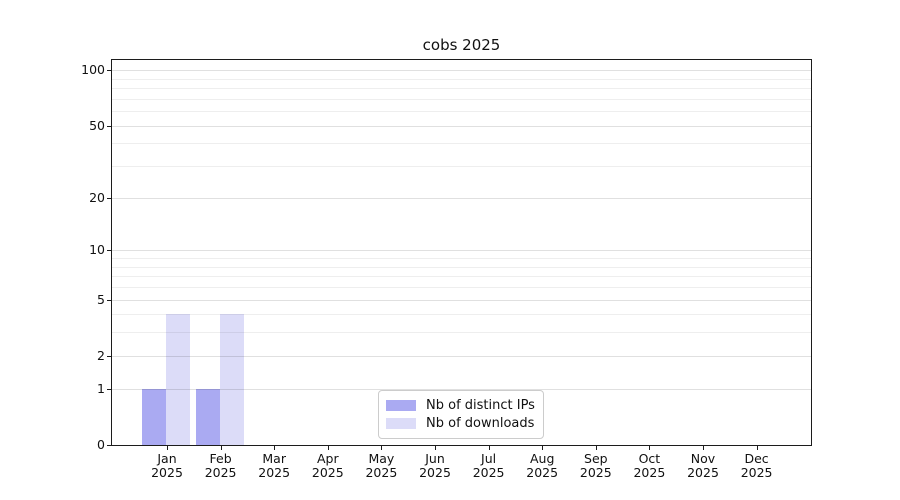 The image size is (900, 500). Describe the element at coordinates (543, 448) in the screenshot. I see `x-tick-mark-aug` at that location.